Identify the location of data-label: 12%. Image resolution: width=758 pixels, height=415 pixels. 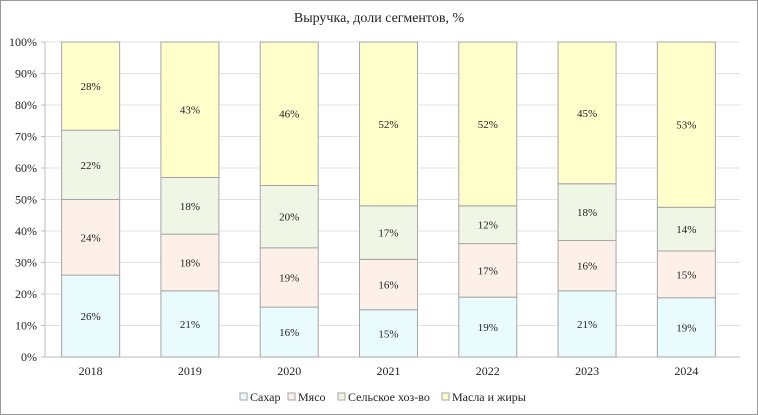
(488, 226).